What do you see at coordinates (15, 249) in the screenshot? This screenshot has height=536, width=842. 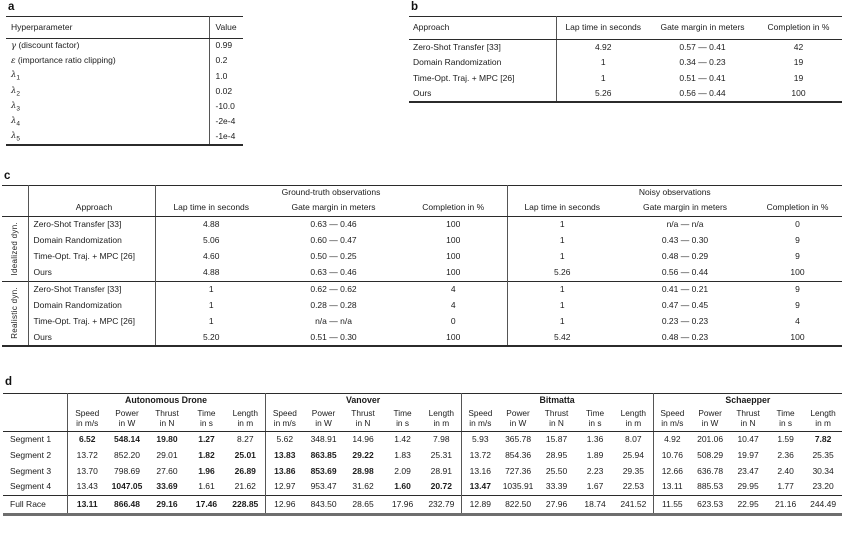 I see `dynamics-group-label: Idealized dyn.` at bounding box center [15, 249].